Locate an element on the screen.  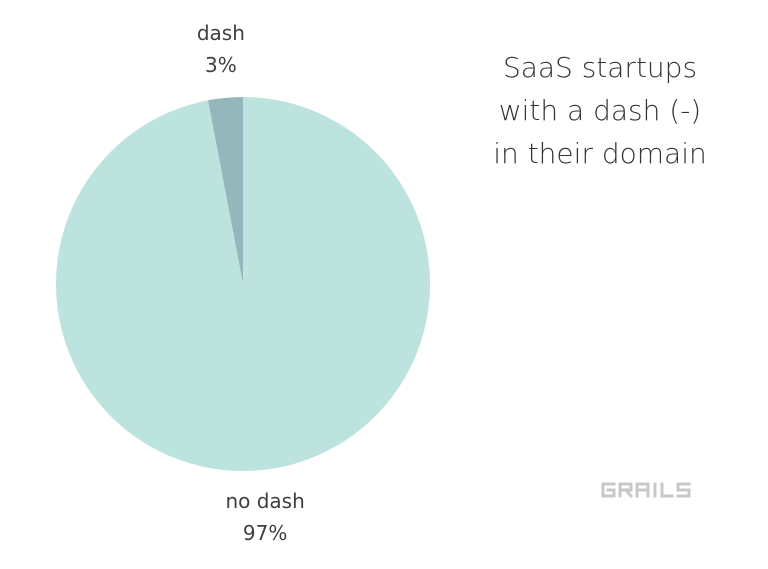
slice-label-no-dash: no dash is located at coordinates (264, 501).